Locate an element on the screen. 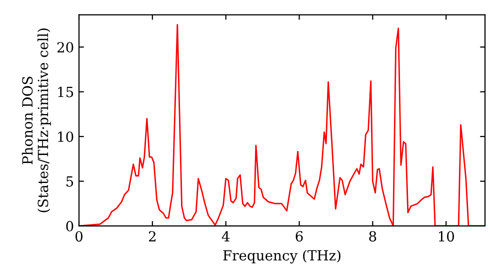 Image resolution: width=500 pixels, height=280 pixels. y-tick-label: 0 is located at coordinates (70, 226).